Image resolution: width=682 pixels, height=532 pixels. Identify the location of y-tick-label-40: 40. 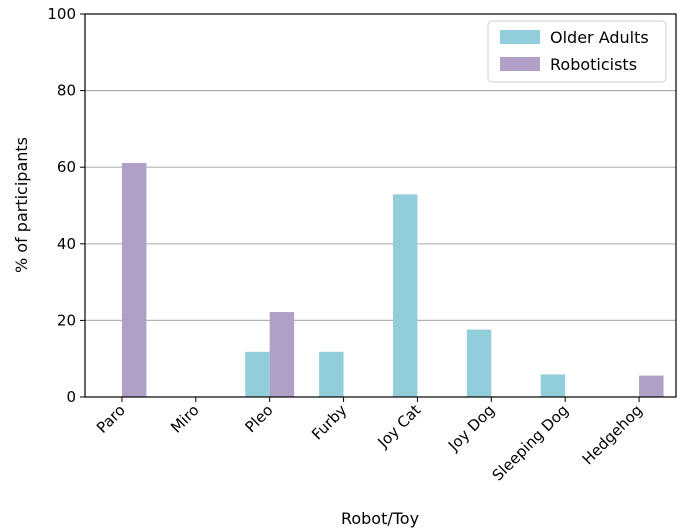
(66, 244).